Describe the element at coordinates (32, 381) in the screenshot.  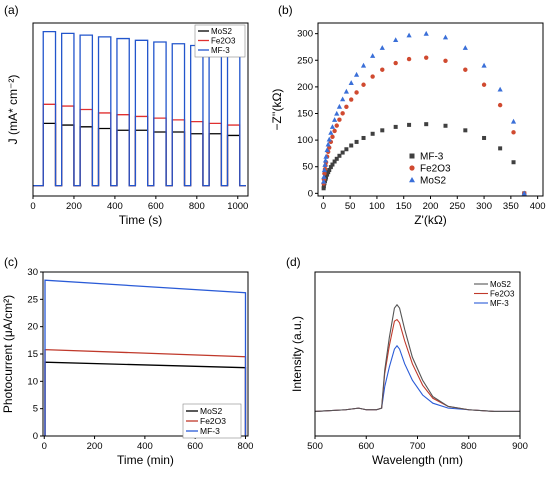
I see `y-tick-label: 10` at that location.